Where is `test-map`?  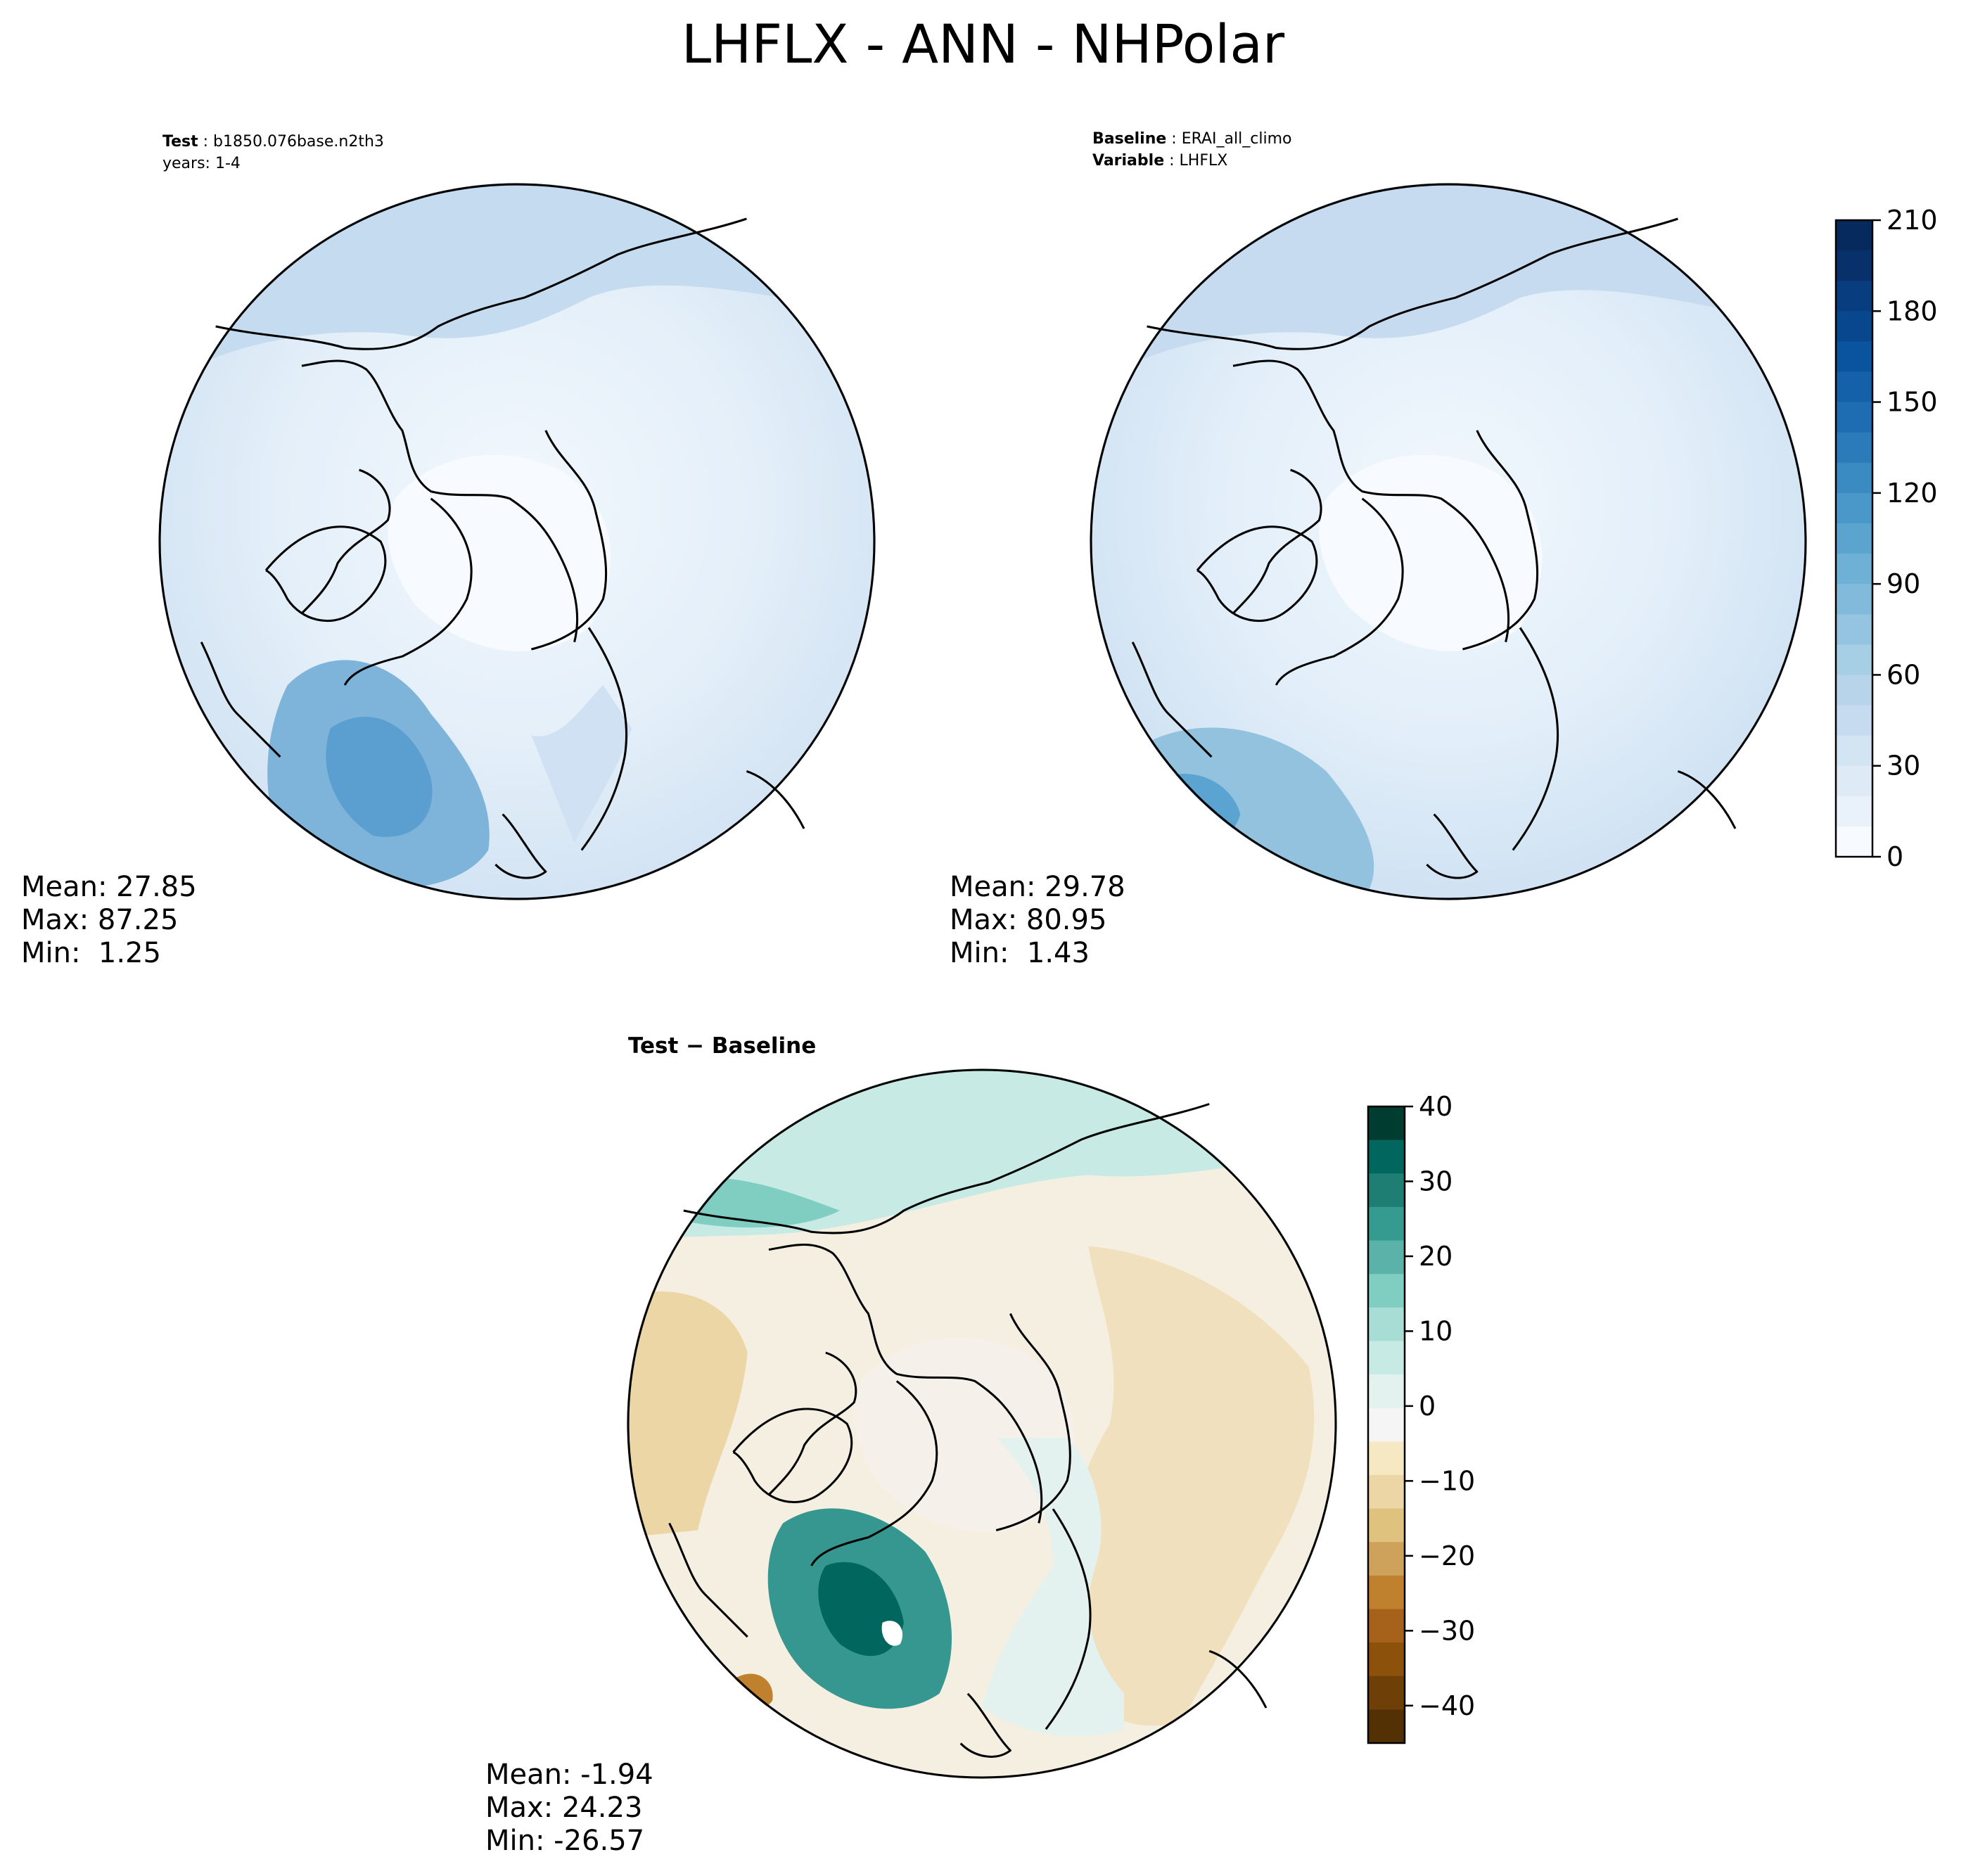
test-map is located at coordinates (517, 541).